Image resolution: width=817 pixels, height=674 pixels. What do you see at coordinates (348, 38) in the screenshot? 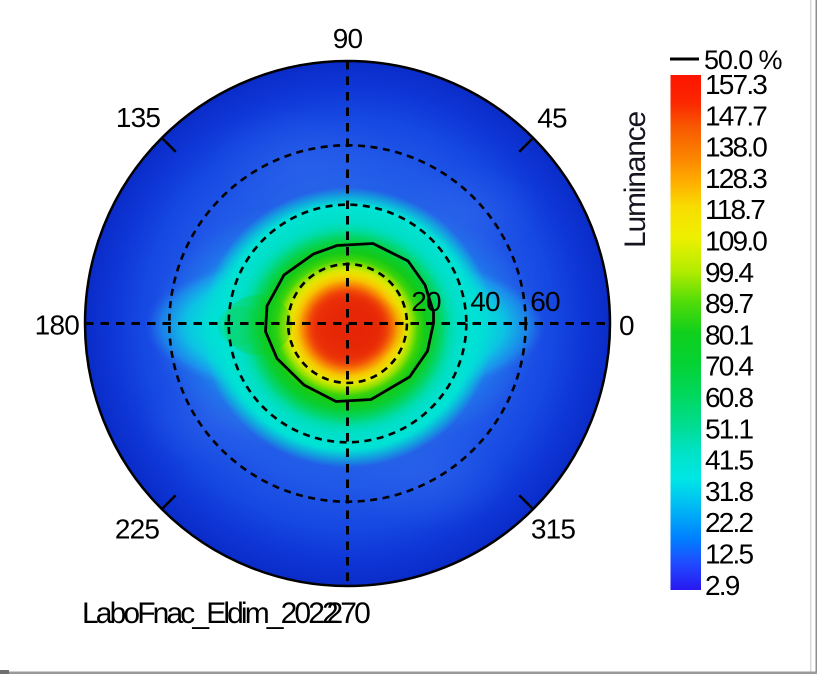
I see `svg-text: 90` at bounding box center [348, 38].